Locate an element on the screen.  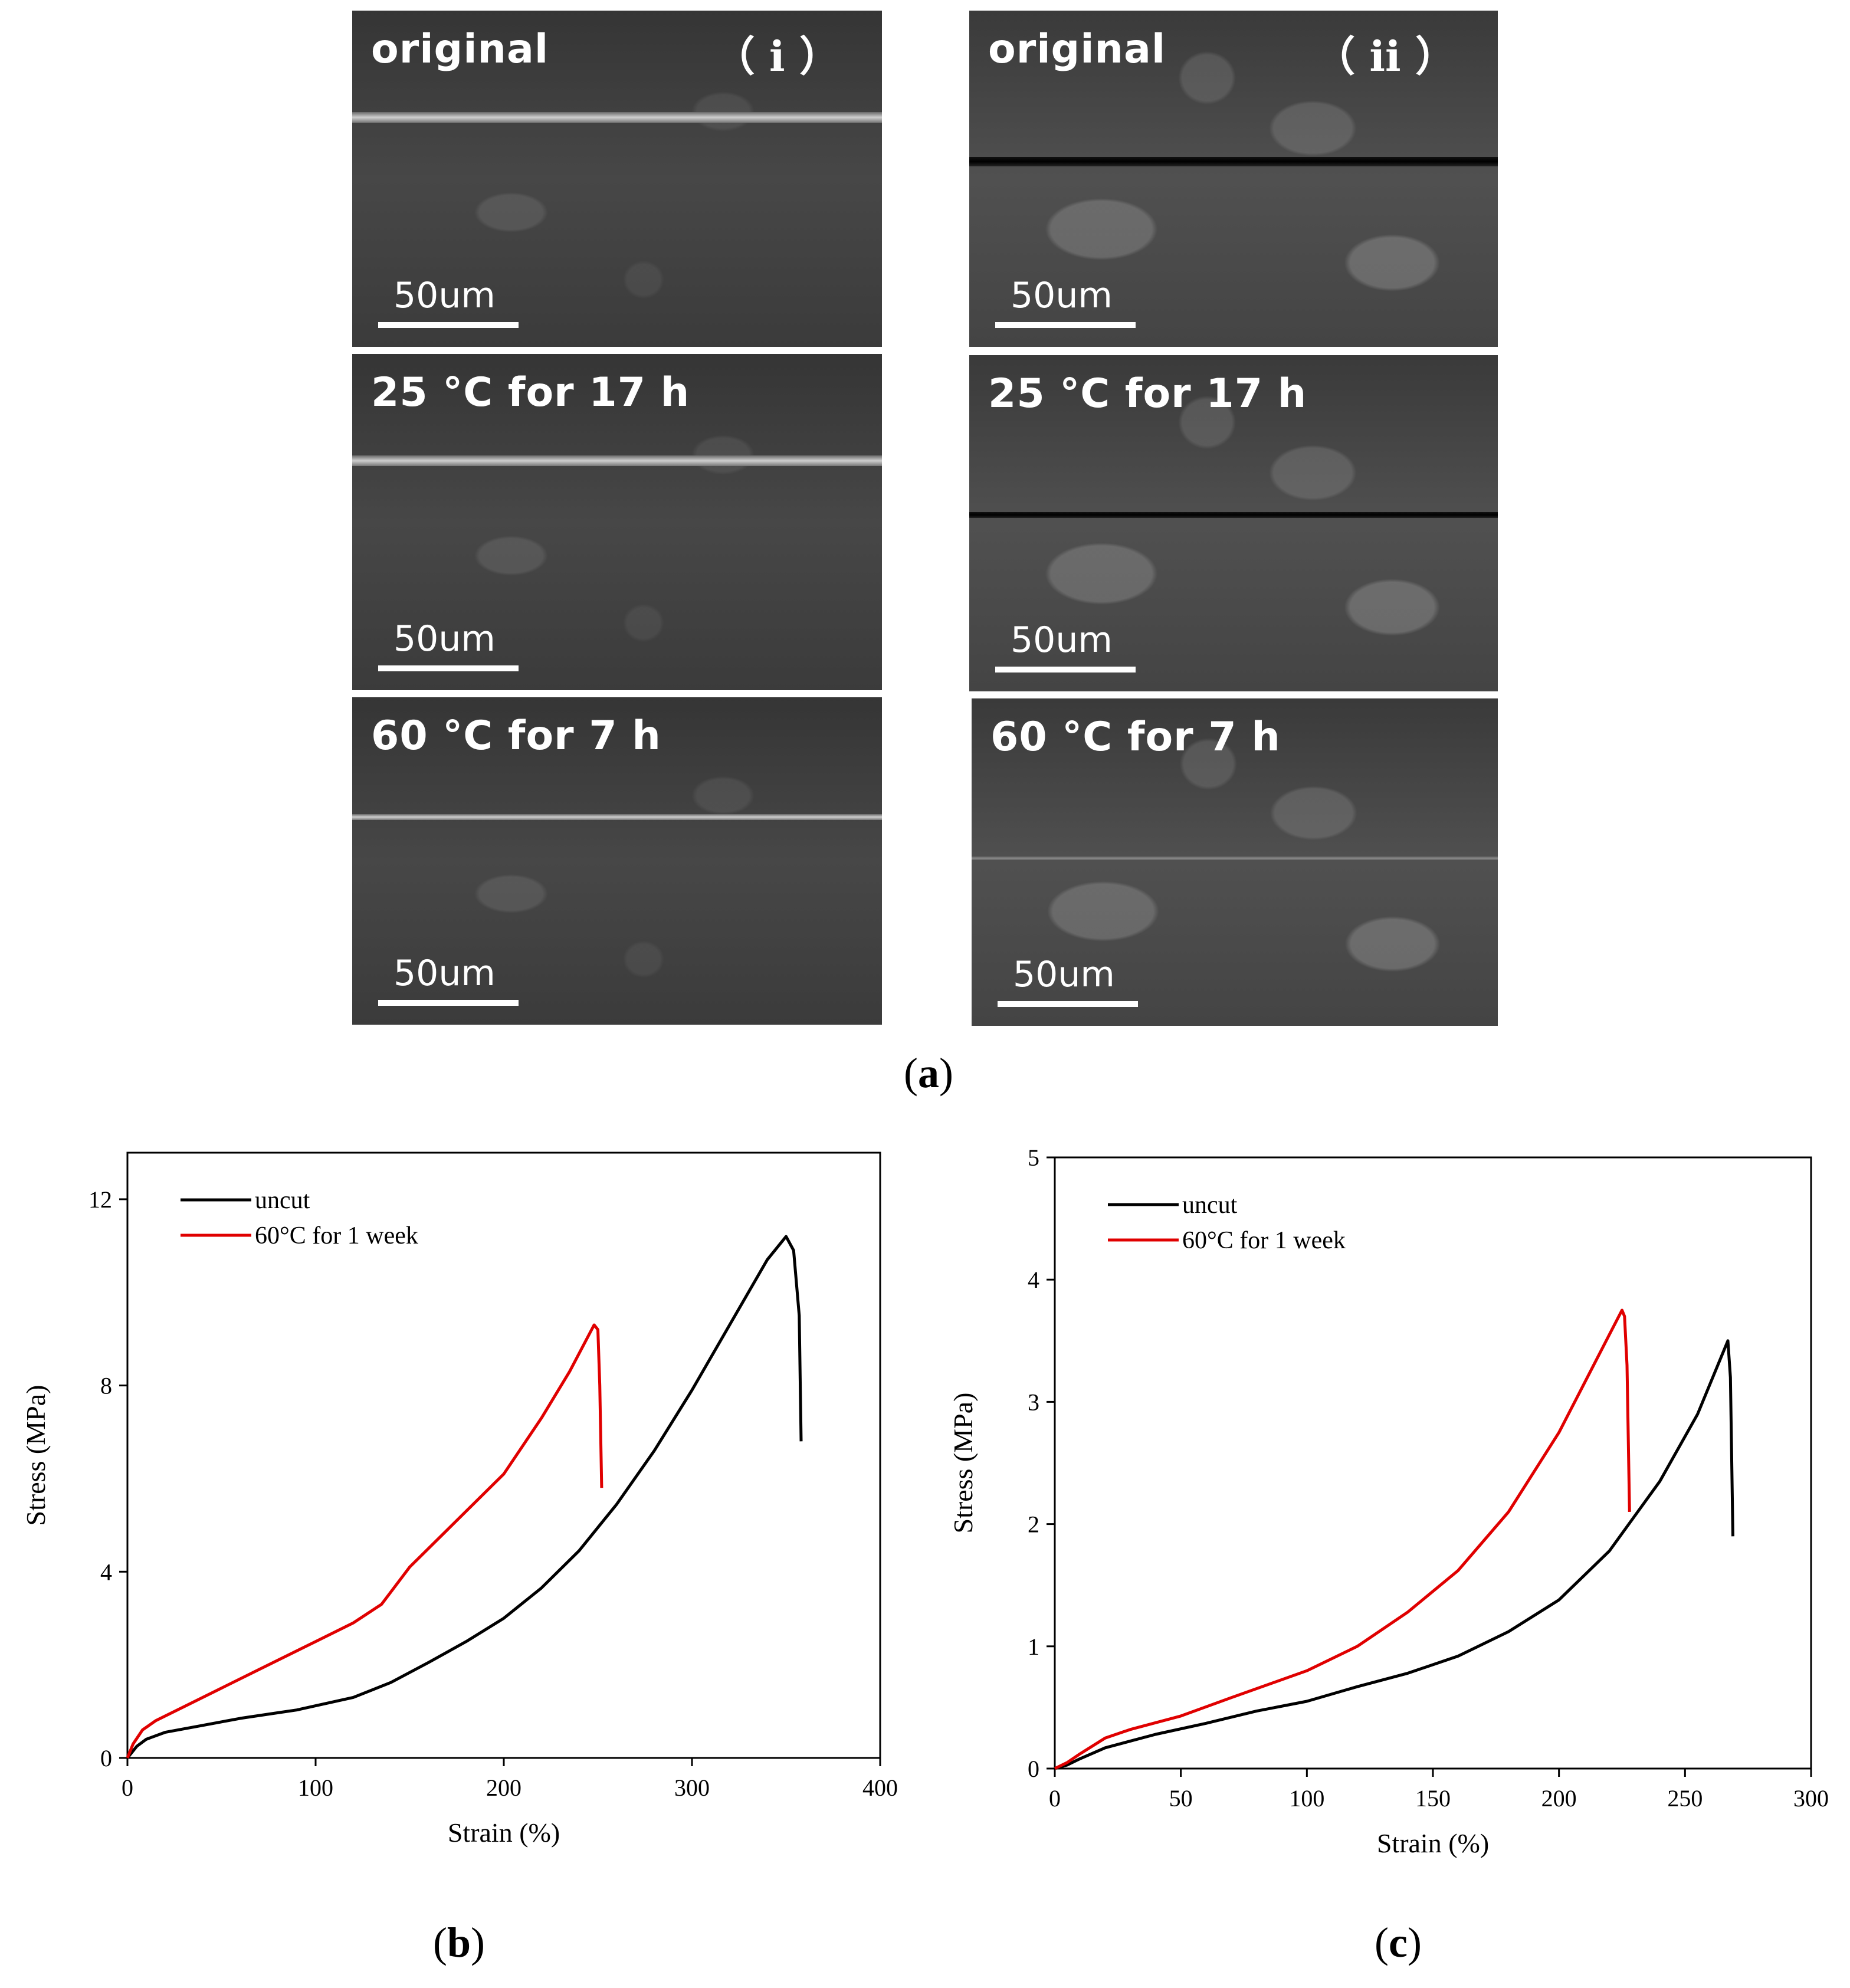
caption-letter: c is located at coordinates (1398, 1943).